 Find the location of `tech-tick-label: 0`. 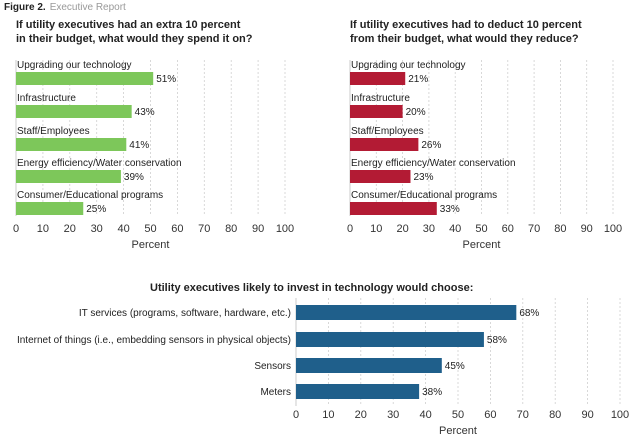

tech-tick-label: 0 is located at coordinates (296, 415).